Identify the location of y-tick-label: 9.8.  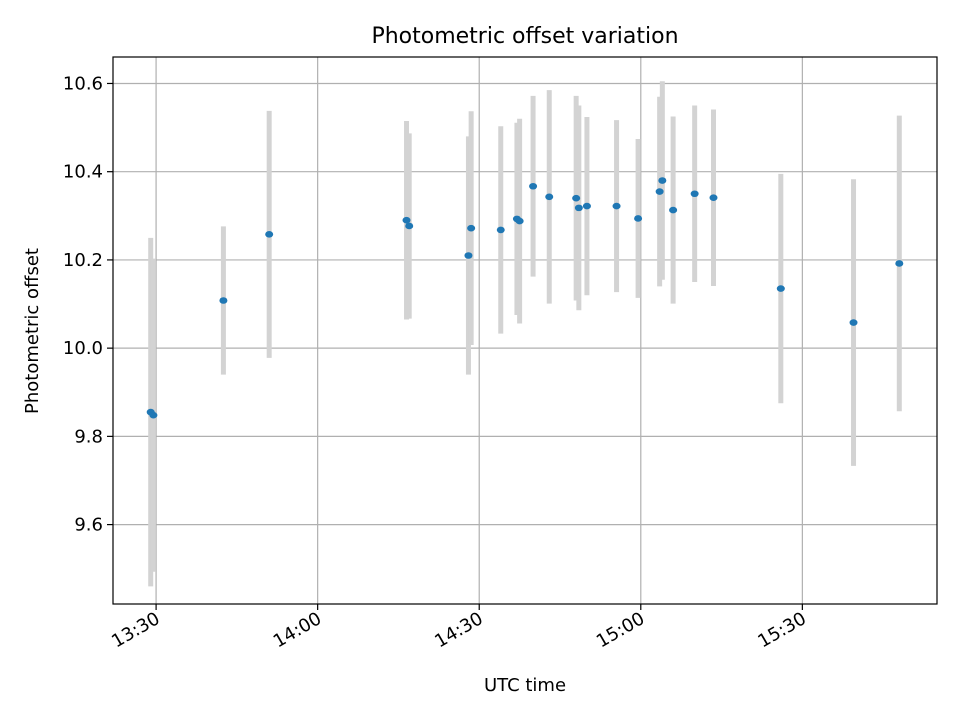
(88, 436).